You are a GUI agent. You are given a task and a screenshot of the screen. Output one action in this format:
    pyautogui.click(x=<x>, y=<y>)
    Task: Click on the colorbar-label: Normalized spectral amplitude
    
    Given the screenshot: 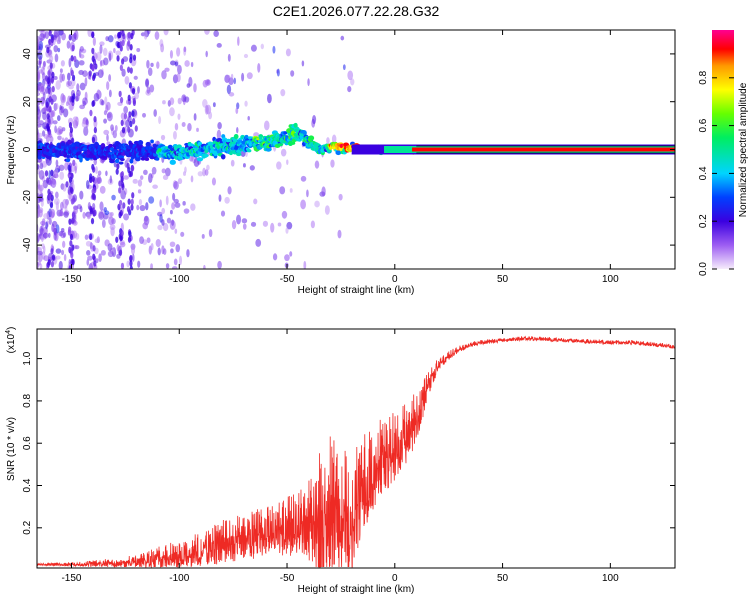 What is the action you would take?
    pyautogui.click(x=743, y=149)
    